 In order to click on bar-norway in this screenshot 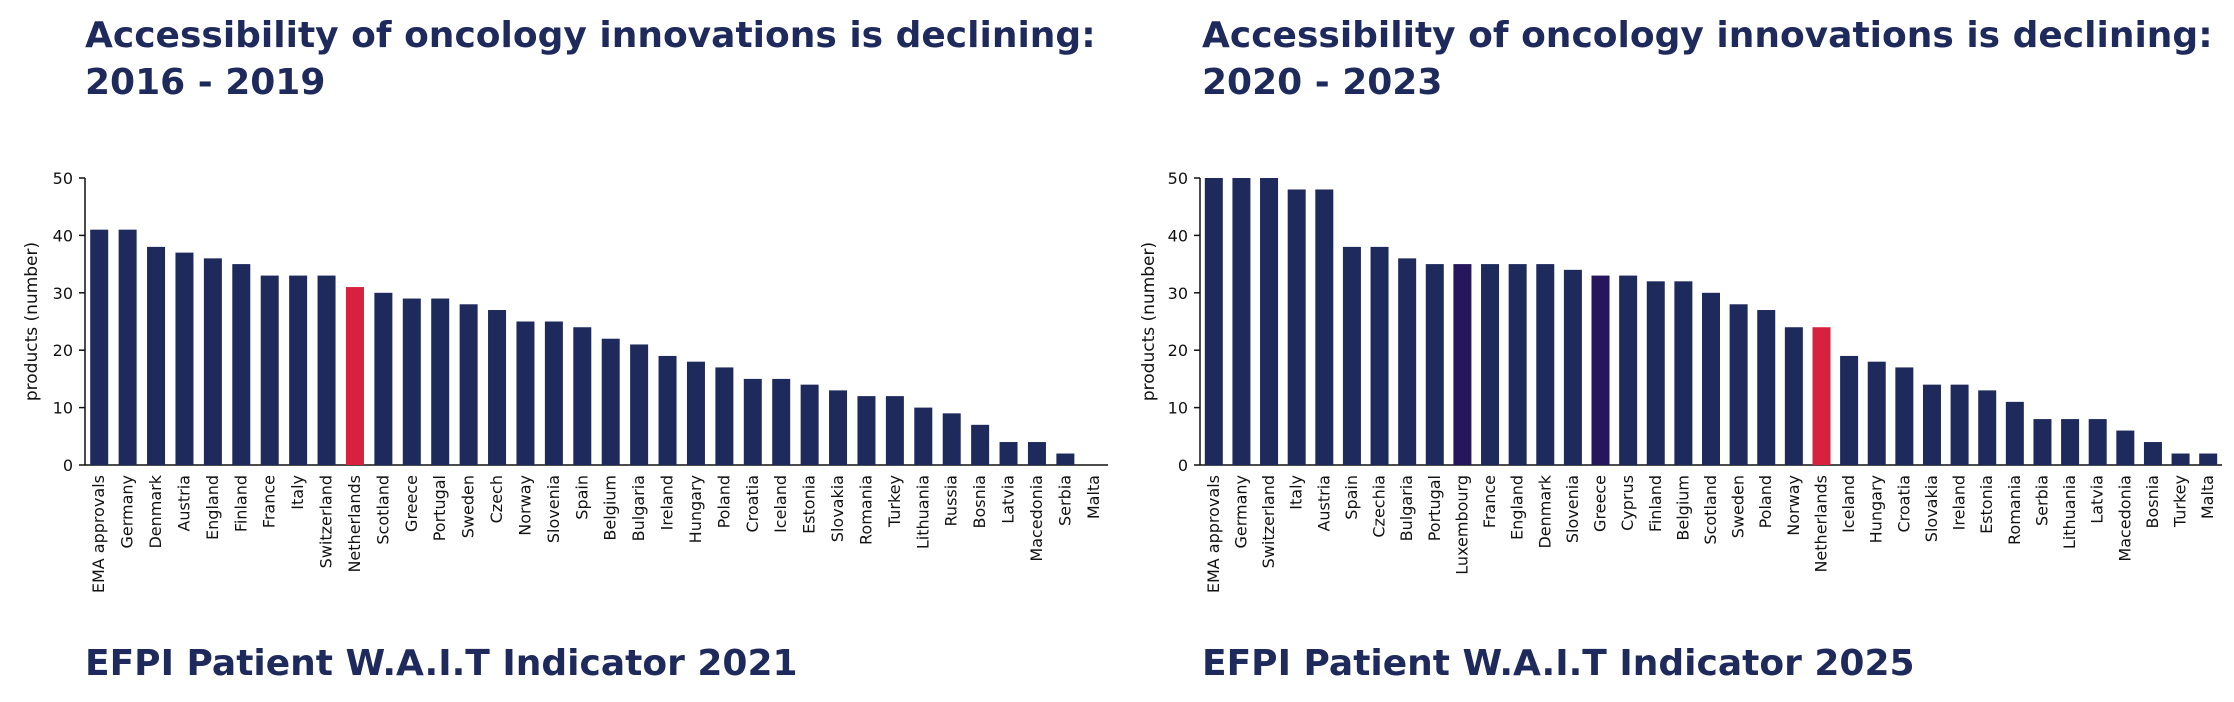, I will do `click(525, 393)`.